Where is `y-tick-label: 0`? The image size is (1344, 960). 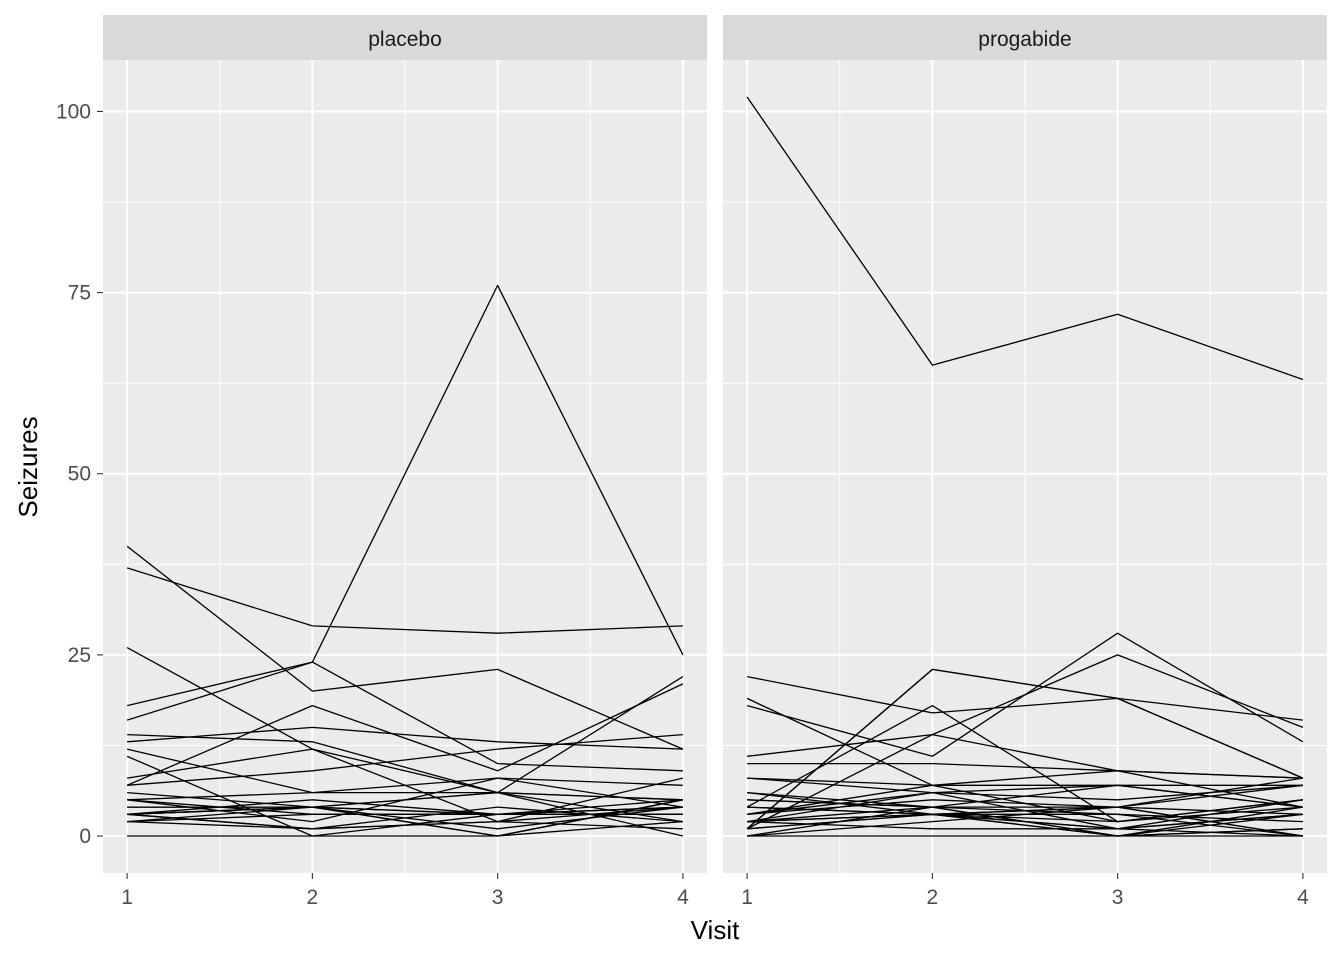
y-tick-label: 0 is located at coordinates (85, 836).